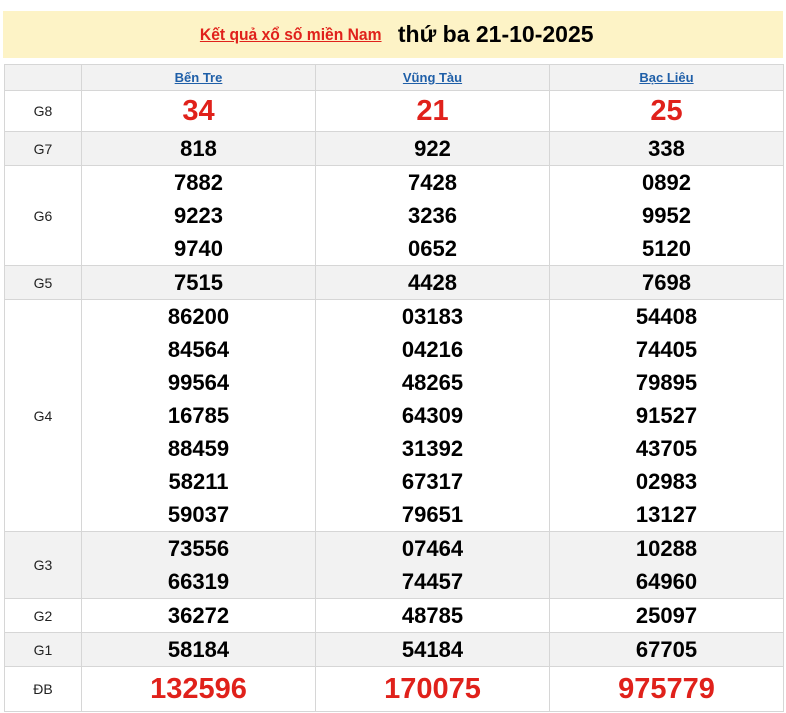 The width and height of the screenshot is (786, 713). I want to click on prize-row-db: ĐB 132596 170075 975779, so click(394, 689).